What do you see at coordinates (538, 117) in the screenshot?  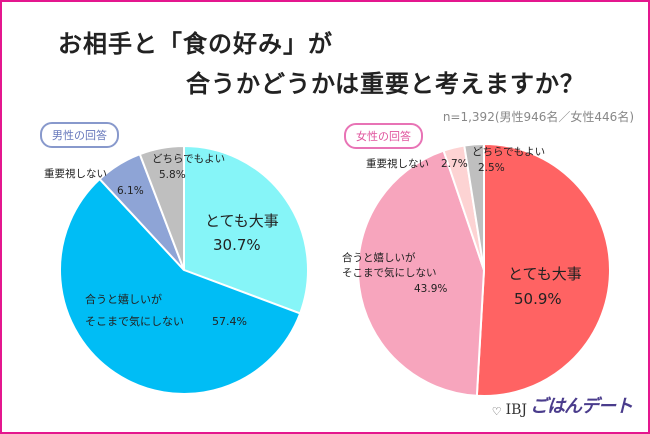 I see `sample-size-note: n=1,392(男性946名／女性446名)` at bounding box center [538, 117].